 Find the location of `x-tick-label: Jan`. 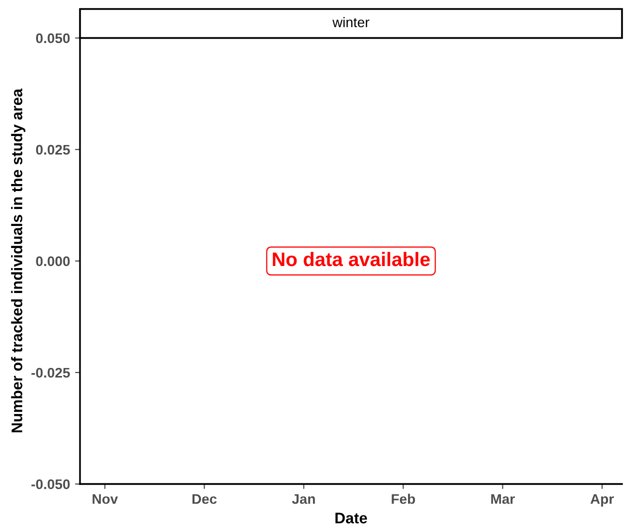

x-tick-label: Jan is located at coordinates (303, 499).